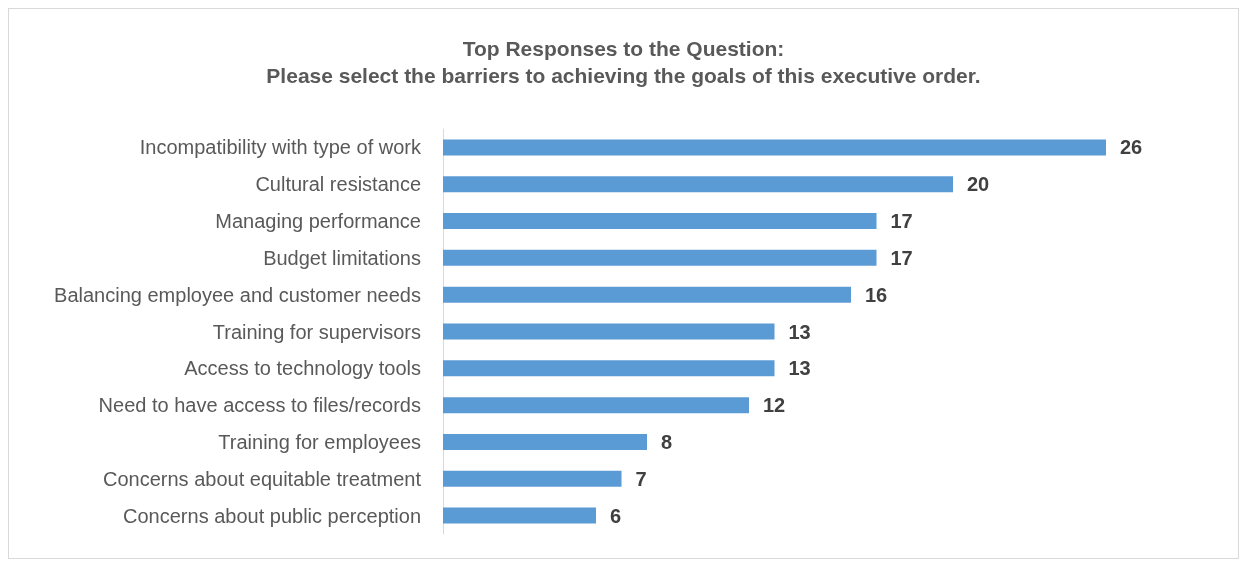 The width and height of the screenshot is (1249, 569). What do you see at coordinates (272, 515) in the screenshot?
I see `y-tick-label: Concerns about public perception` at bounding box center [272, 515].